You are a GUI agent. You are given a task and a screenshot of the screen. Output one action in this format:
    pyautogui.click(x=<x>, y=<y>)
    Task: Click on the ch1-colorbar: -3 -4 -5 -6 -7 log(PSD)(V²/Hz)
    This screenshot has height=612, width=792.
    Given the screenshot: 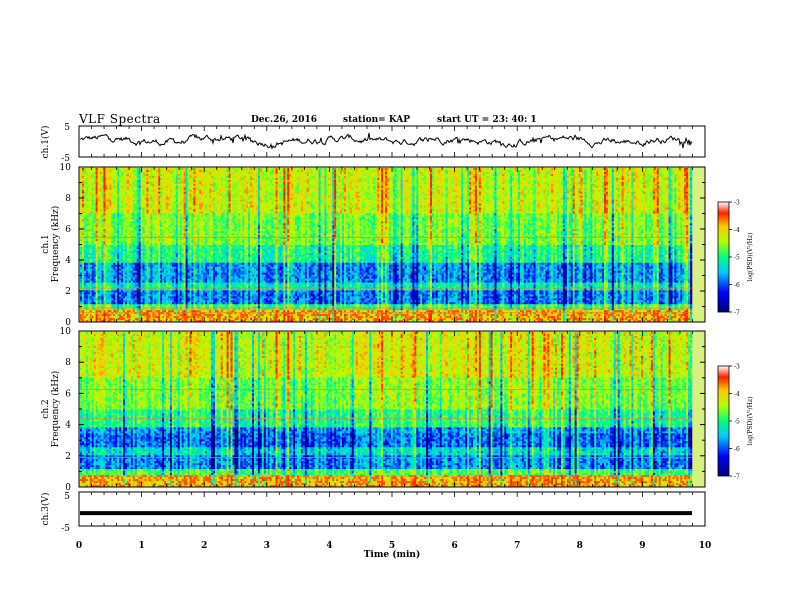 What is the action you would take?
    pyautogui.click(x=735, y=258)
    